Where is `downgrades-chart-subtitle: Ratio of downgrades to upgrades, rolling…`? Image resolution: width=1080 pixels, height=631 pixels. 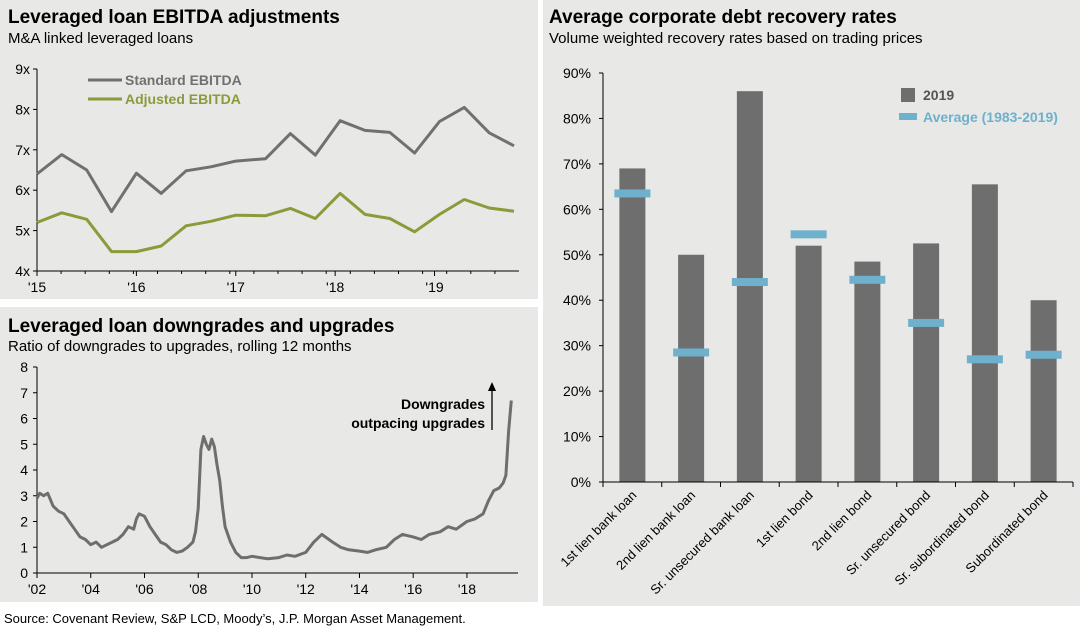
downgrades-chart-subtitle: Ratio of downgrades to upgrades, rolling… is located at coordinates (180, 346).